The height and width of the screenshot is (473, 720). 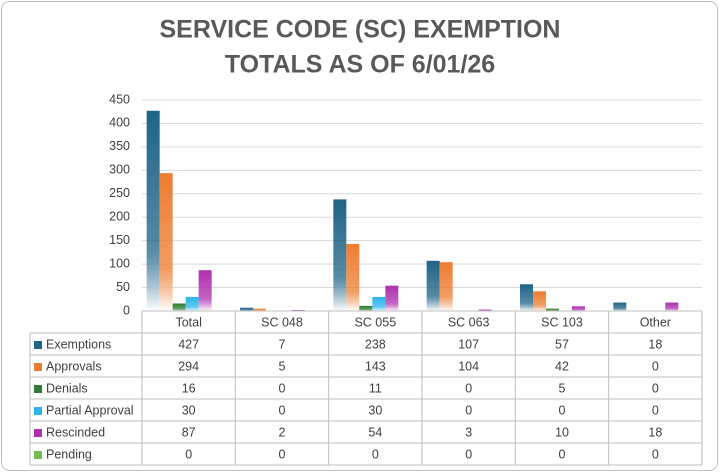 What do you see at coordinates (282, 322) in the screenshot?
I see `x-tick-label: SC 048` at bounding box center [282, 322].